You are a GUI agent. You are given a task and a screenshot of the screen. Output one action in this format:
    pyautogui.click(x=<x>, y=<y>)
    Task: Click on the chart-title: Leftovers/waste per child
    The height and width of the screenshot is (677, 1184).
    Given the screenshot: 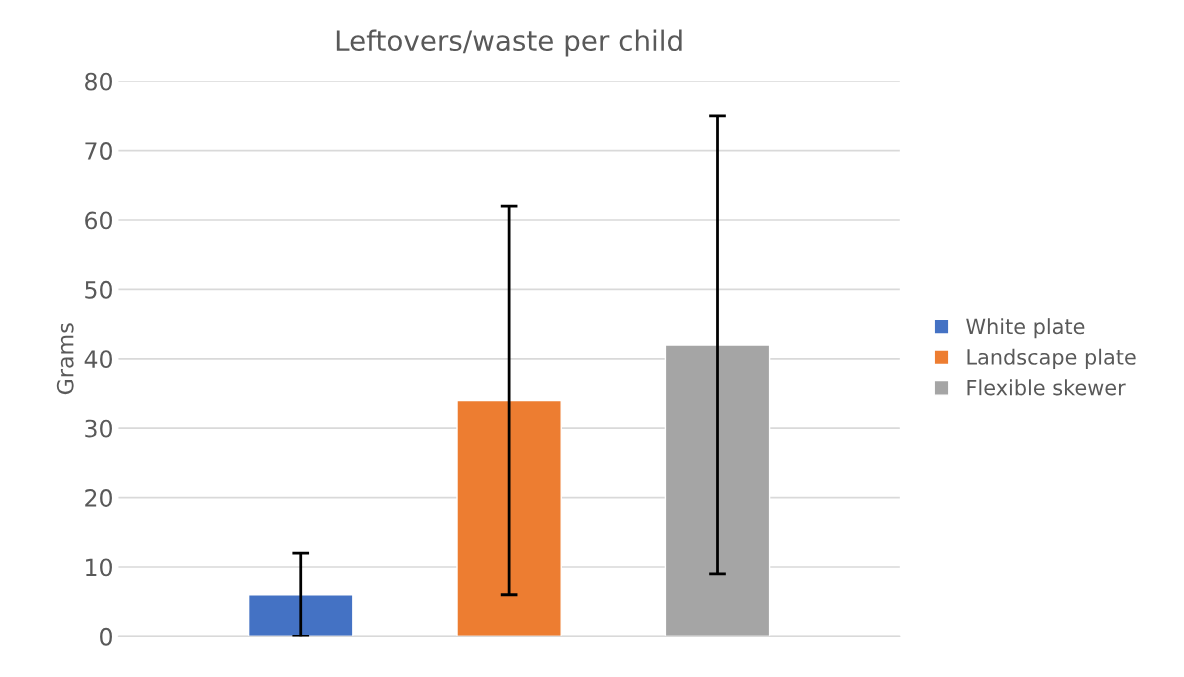 What is the action you would take?
    pyautogui.click(x=509, y=43)
    